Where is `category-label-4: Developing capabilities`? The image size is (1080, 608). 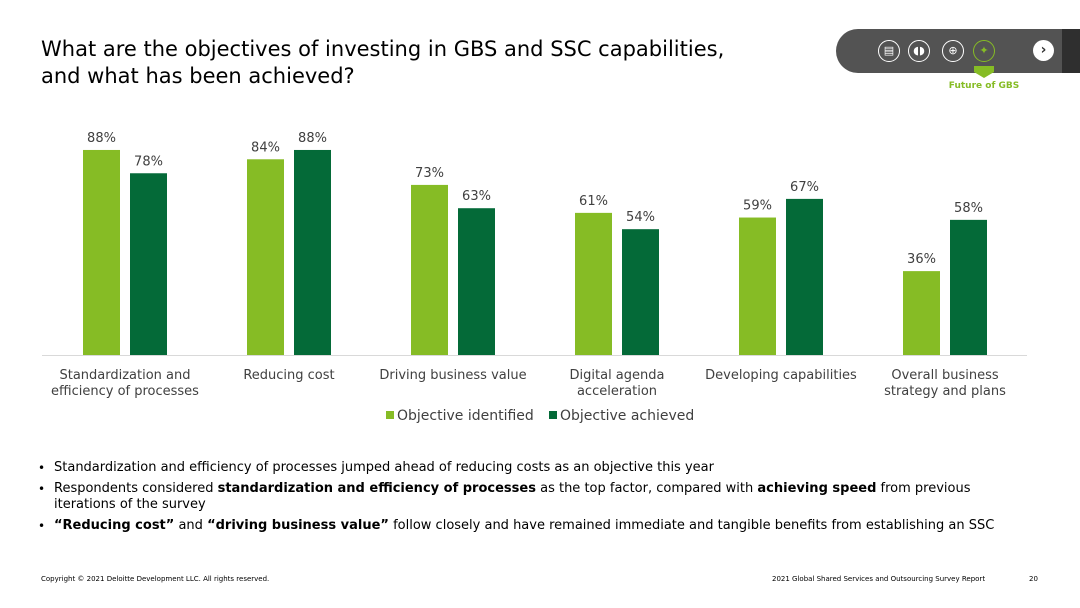 category-label-4: Developing capabilities is located at coordinates (781, 375).